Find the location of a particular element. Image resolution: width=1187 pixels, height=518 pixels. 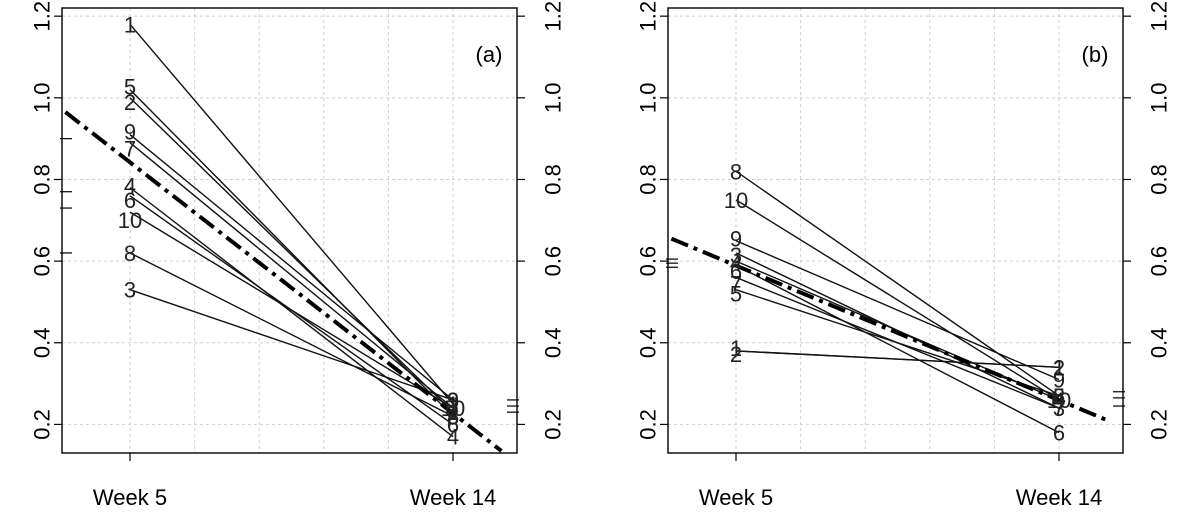

panel-label: (b) is located at coordinates (1095, 54).